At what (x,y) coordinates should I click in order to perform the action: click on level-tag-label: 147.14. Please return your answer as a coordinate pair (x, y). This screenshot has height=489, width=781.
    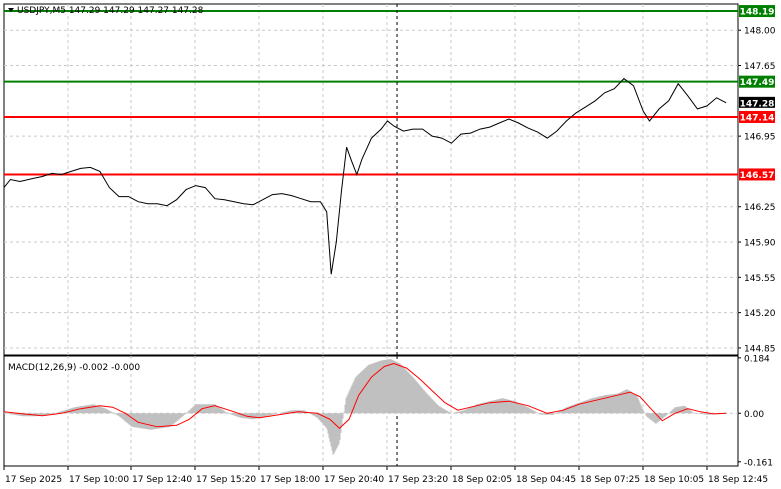
    Looking at the image, I should click on (757, 118).